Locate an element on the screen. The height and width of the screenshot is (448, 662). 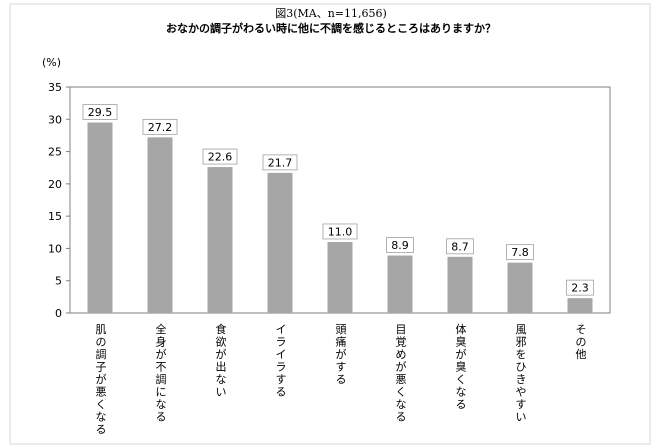
y-tick-label: 5 is located at coordinates (58, 281).